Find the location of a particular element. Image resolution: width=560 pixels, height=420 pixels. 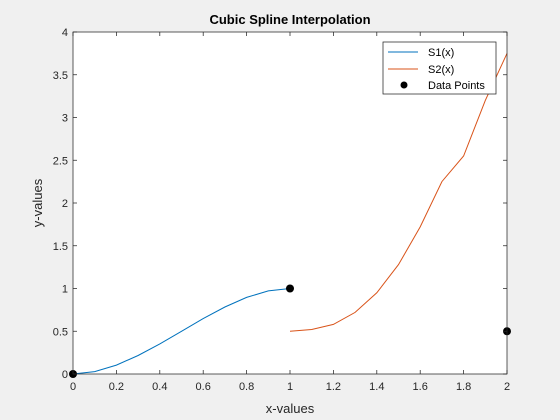

legend-swatch-points is located at coordinates (404, 85).